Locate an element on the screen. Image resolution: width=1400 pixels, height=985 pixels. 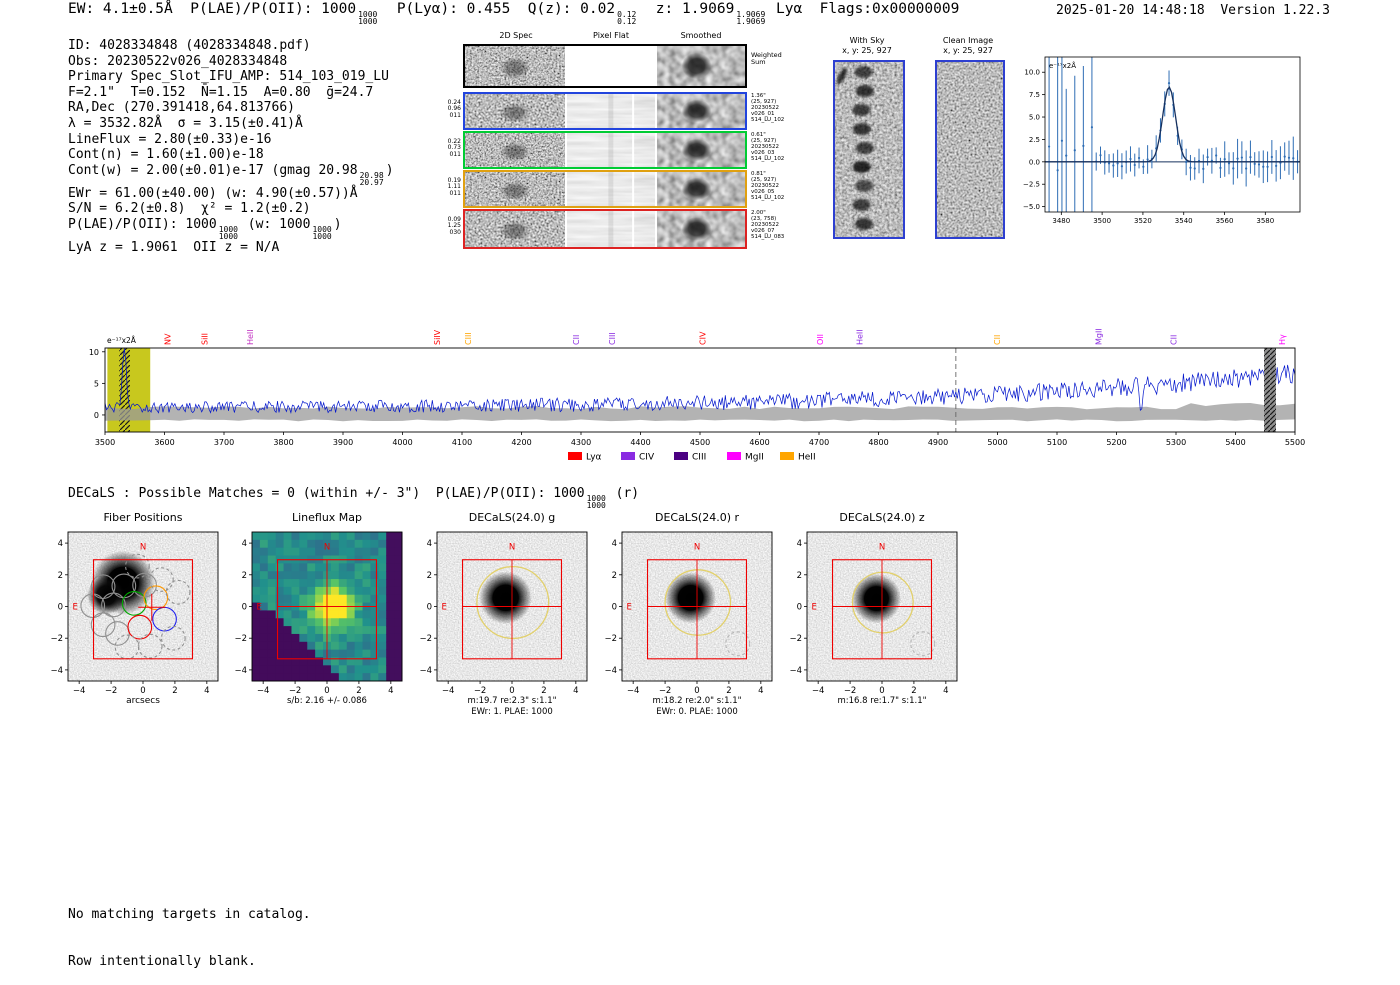
timestamp-version: 2025-01-20 14:48:18 Version 1.22.3 is located at coordinates (1193, 10).